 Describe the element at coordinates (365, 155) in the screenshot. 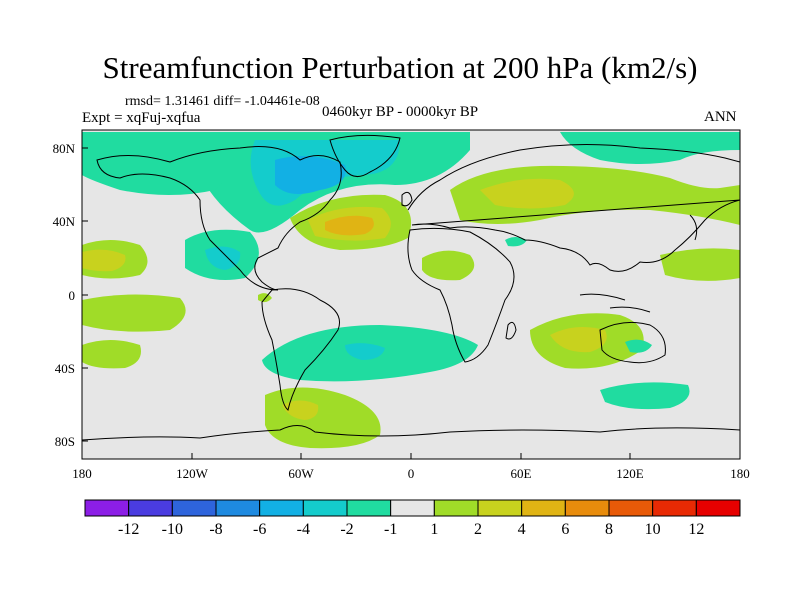

I see `coastline-greenland` at that location.